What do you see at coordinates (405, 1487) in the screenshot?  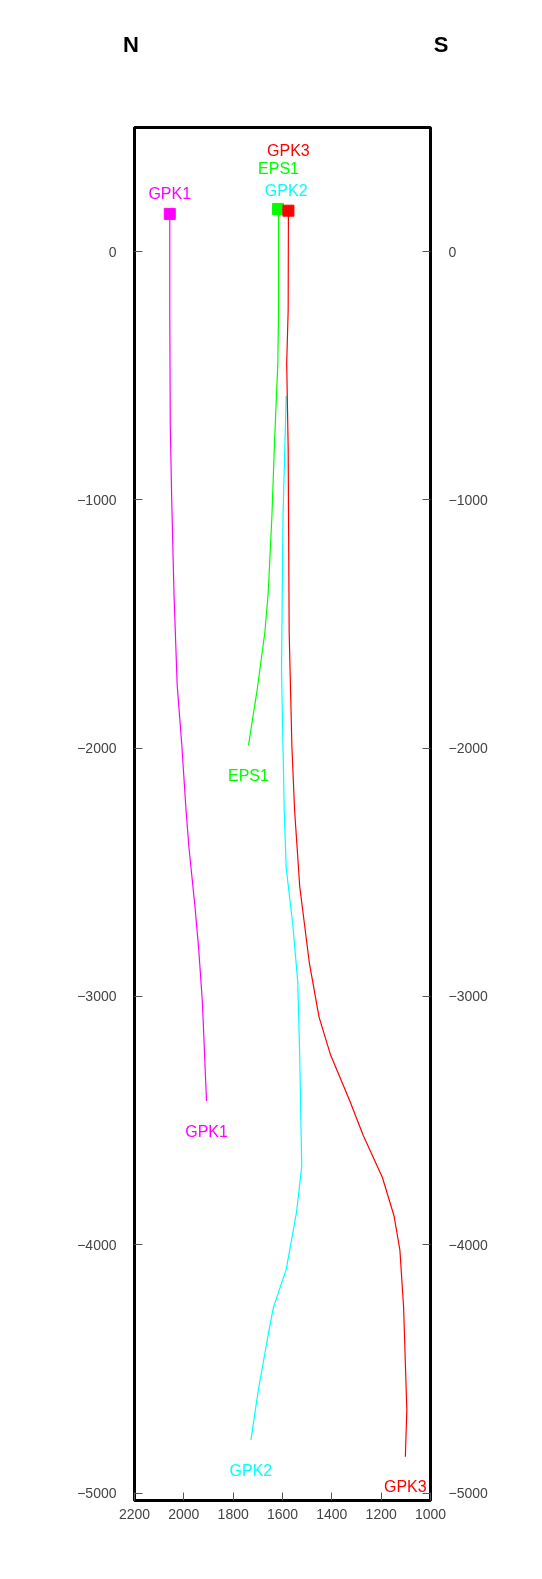 I see `series-label: GPK3` at bounding box center [405, 1487].